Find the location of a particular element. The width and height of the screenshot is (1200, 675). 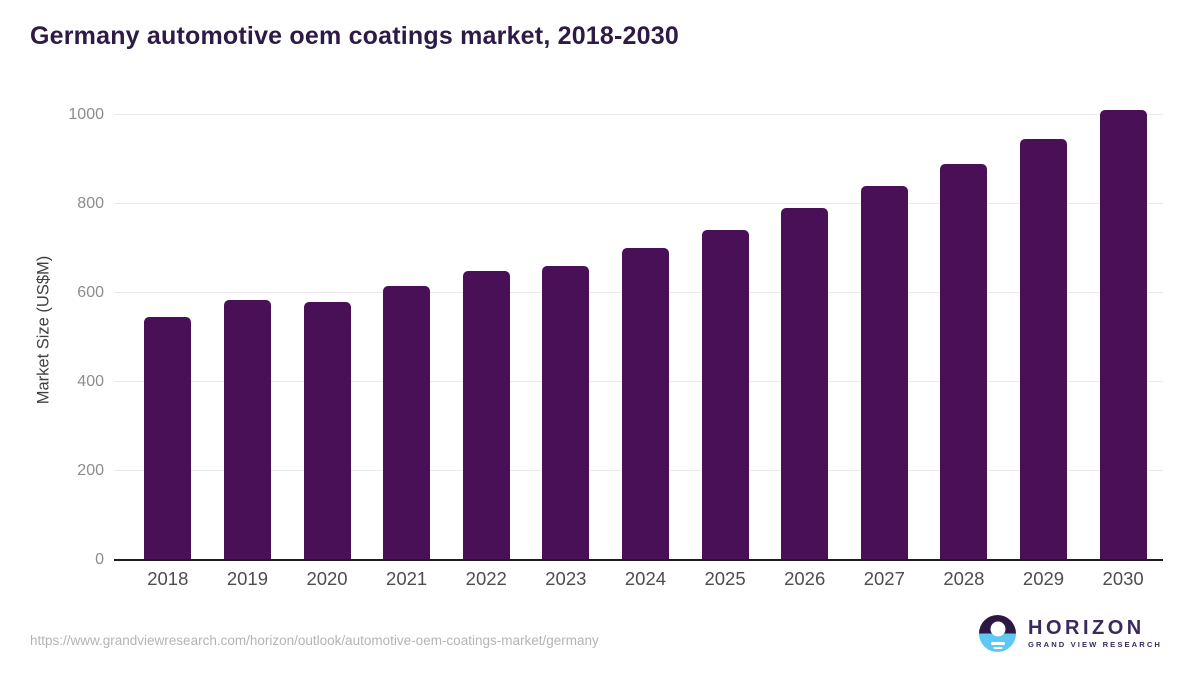

bar-2024 is located at coordinates (645, 404).